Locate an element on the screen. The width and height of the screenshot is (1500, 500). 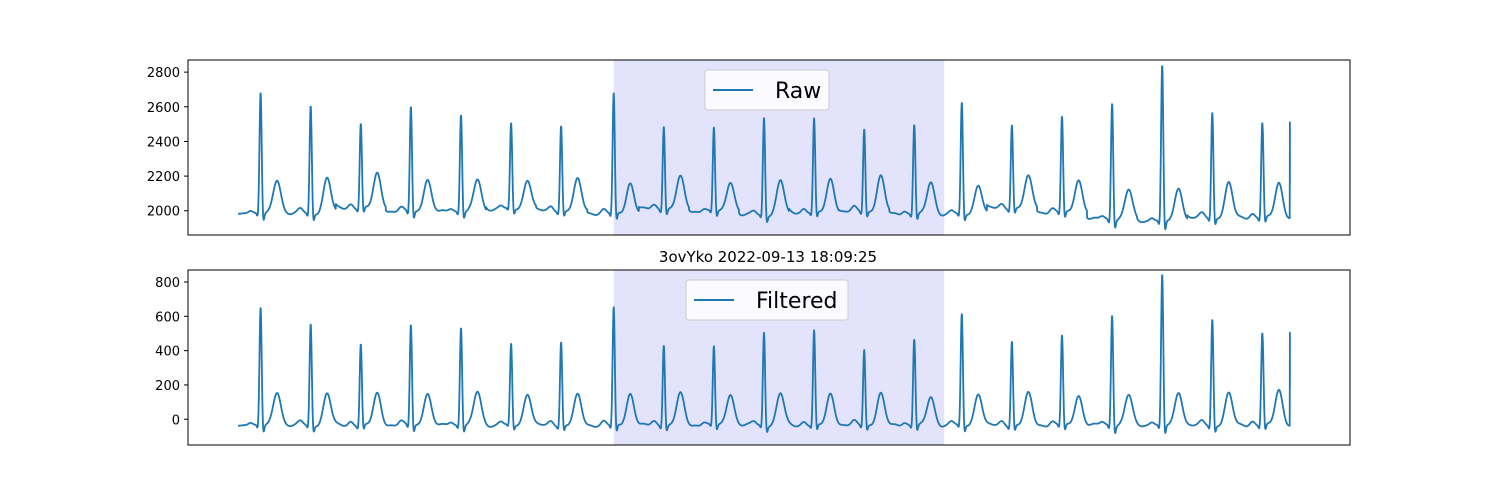
legend: Filtered is located at coordinates (767, 300).